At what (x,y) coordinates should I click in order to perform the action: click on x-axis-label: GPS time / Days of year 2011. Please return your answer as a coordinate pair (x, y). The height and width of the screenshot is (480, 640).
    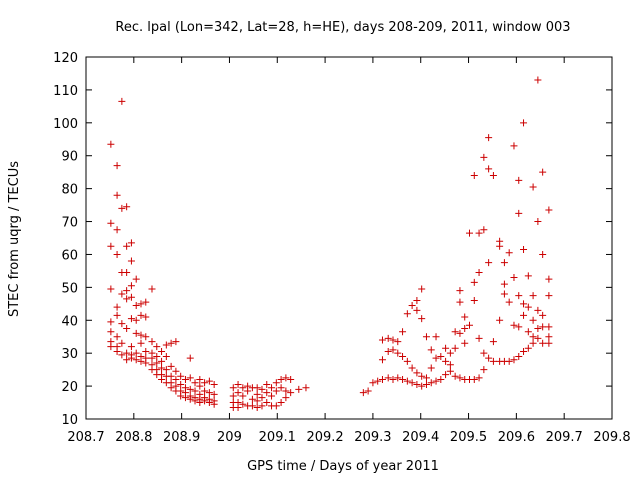
    Looking at the image, I should click on (343, 466).